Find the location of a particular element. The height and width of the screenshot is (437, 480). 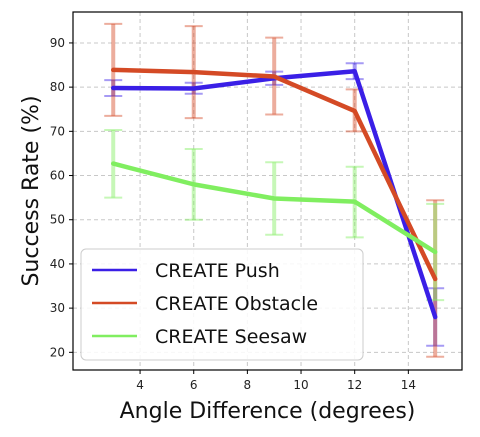

y-tick-label: 40 is located at coordinates (57, 264).